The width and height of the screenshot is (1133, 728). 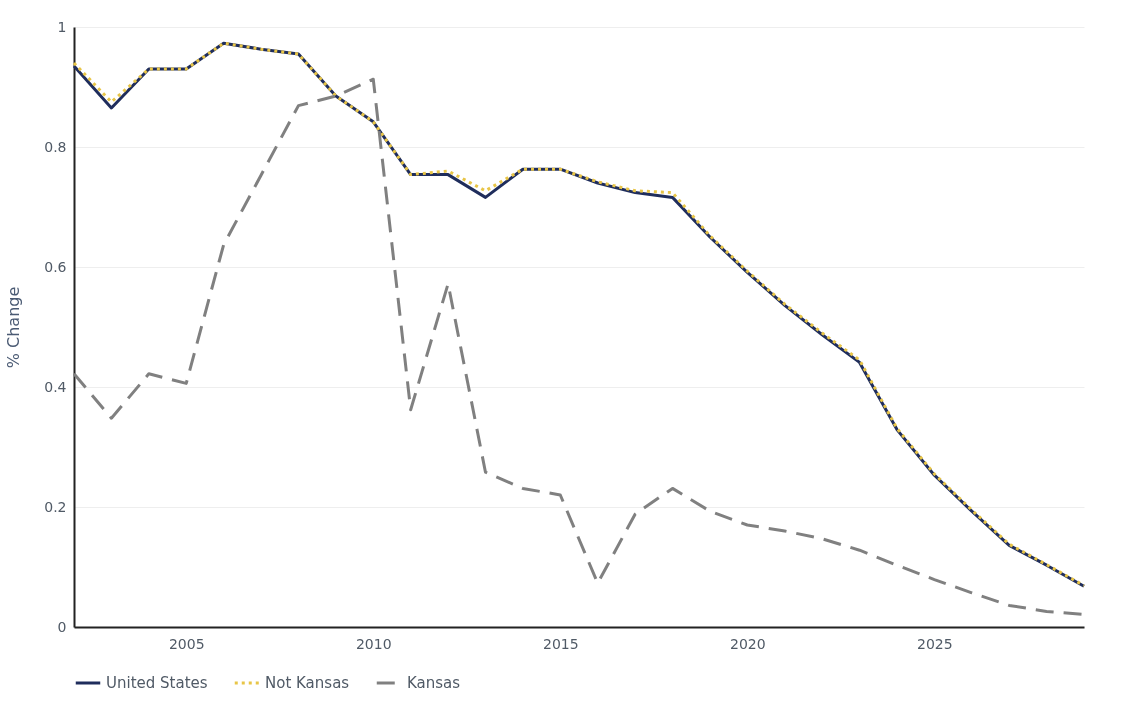 What do you see at coordinates (62, 26) in the screenshot?
I see `y-tick-label: 1` at bounding box center [62, 26].